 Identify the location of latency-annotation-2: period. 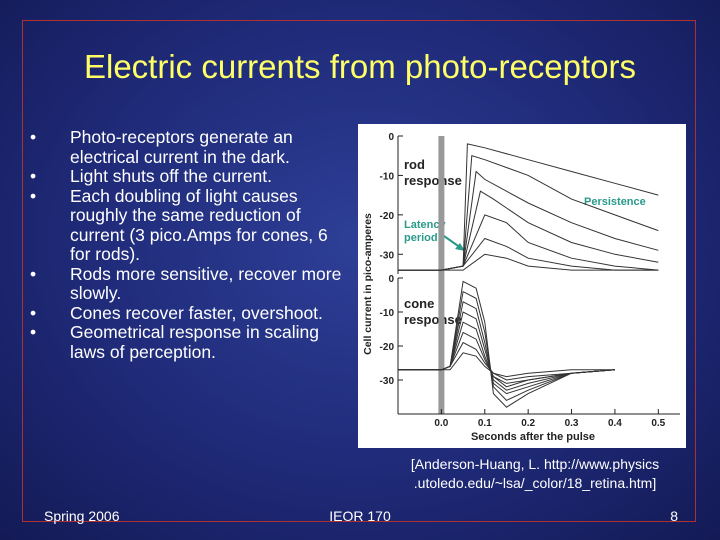
(421, 238).